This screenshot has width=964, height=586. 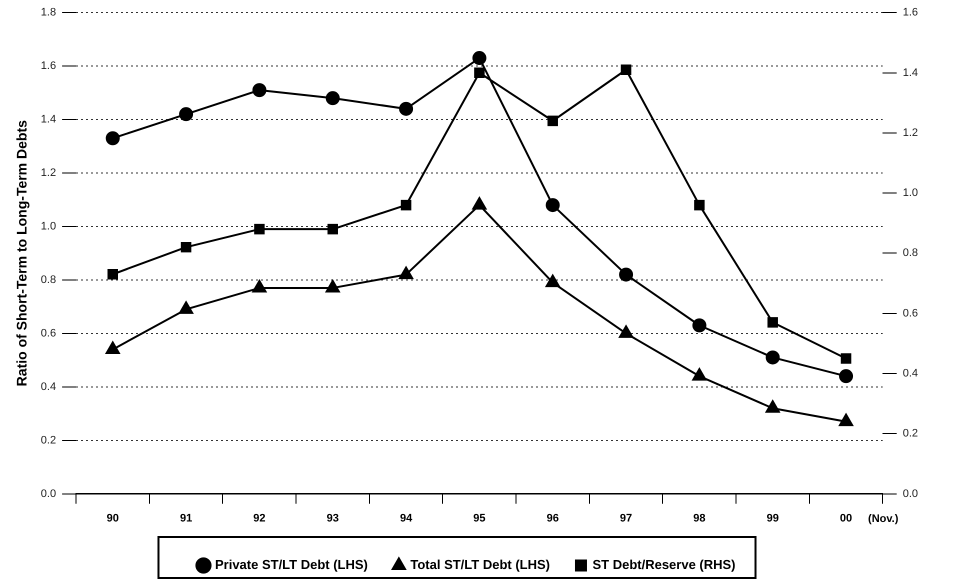 I want to click on y-tick-label: 0.0, so click(x=48, y=494).